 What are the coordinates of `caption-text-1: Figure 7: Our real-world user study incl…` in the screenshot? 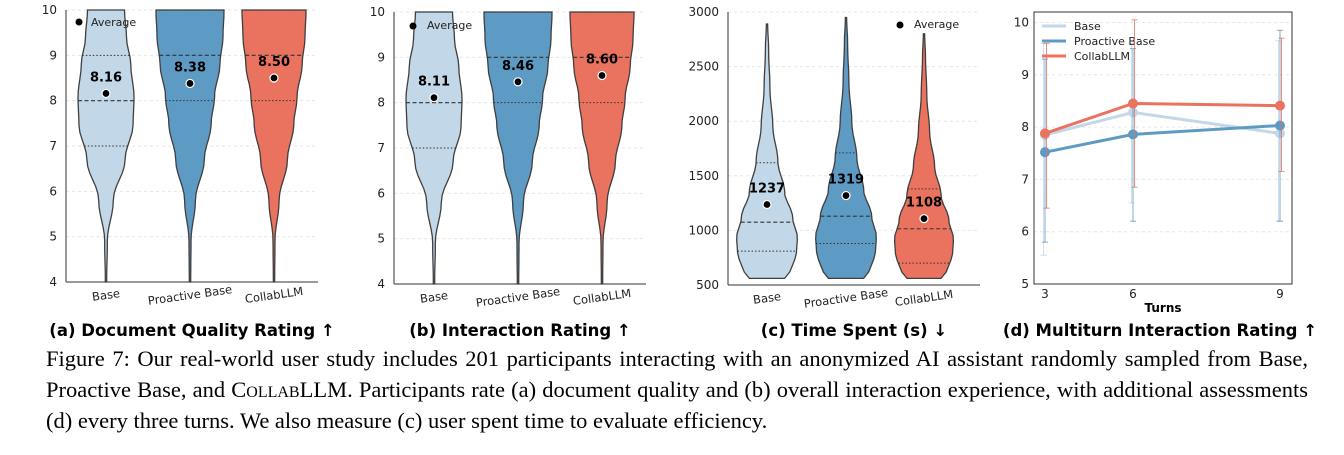 It's located at (677, 374).